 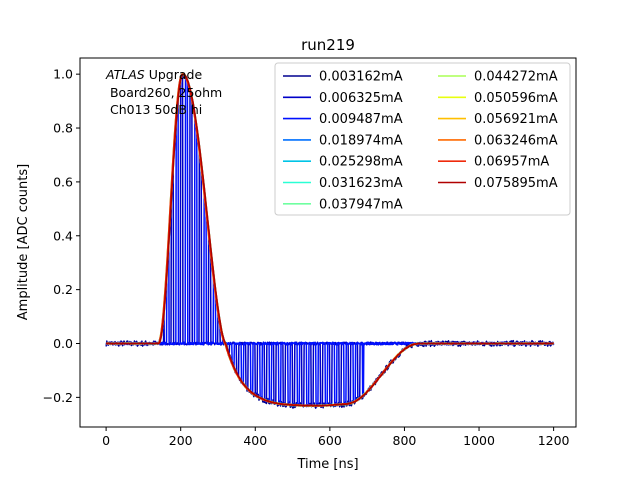 I want to click on x-tick-label: 1200, so click(x=554, y=440).